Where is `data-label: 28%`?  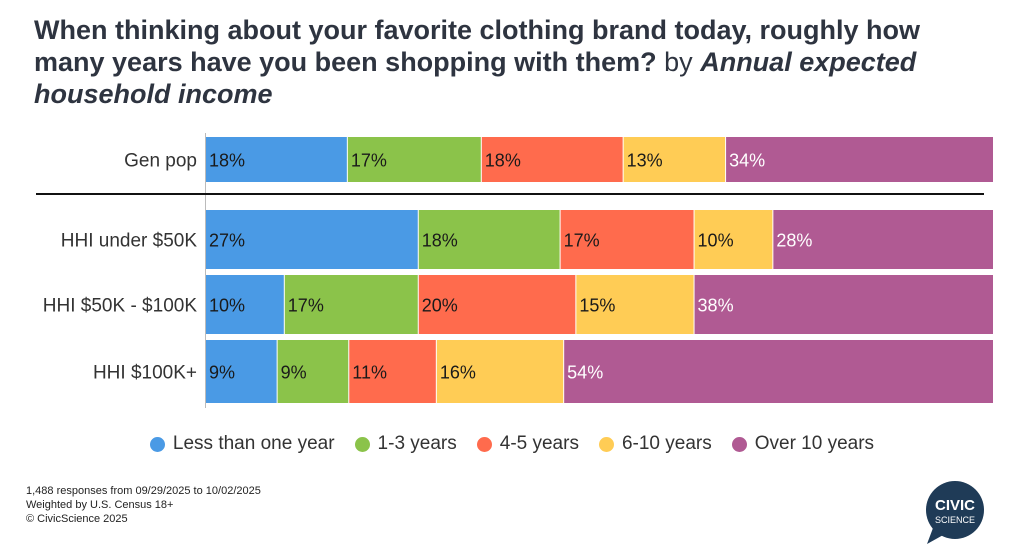
data-label: 28% is located at coordinates (794, 241).